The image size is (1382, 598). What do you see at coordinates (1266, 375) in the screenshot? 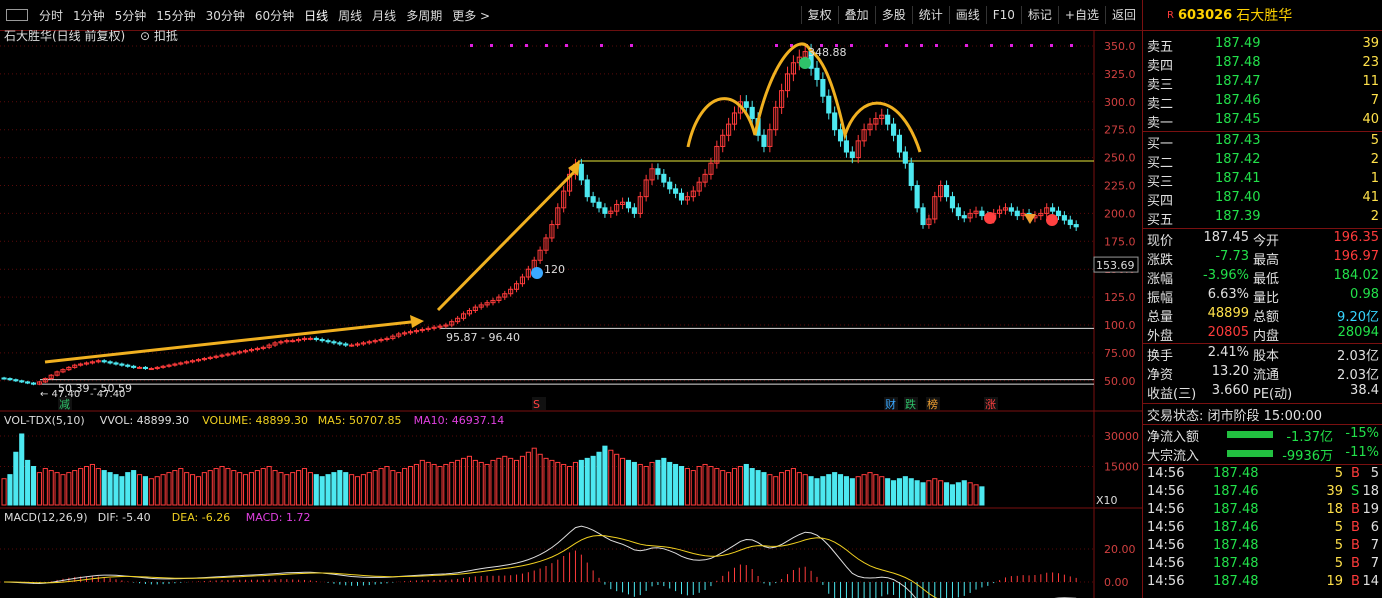
I see `stat-label: 流通` at bounding box center [1266, 375].